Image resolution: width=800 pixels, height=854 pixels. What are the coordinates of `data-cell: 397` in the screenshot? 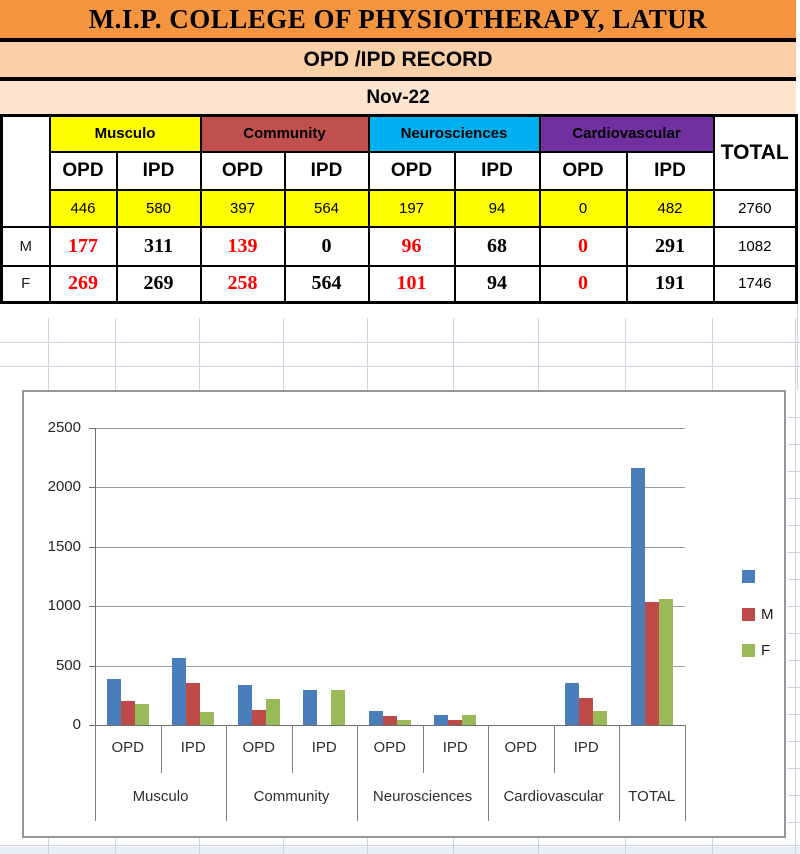 It's located at (242, 208).